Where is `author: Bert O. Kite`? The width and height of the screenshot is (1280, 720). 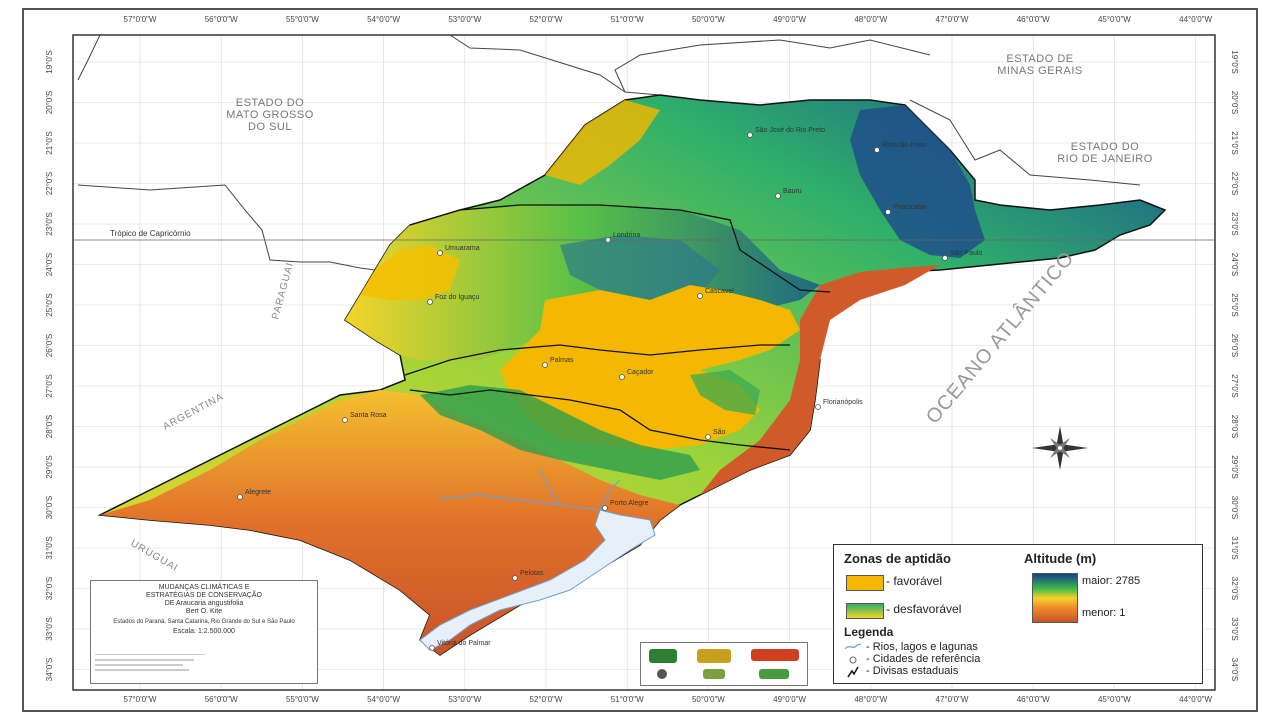
author: Bert O. Kite is located at coordinates (204, 611).